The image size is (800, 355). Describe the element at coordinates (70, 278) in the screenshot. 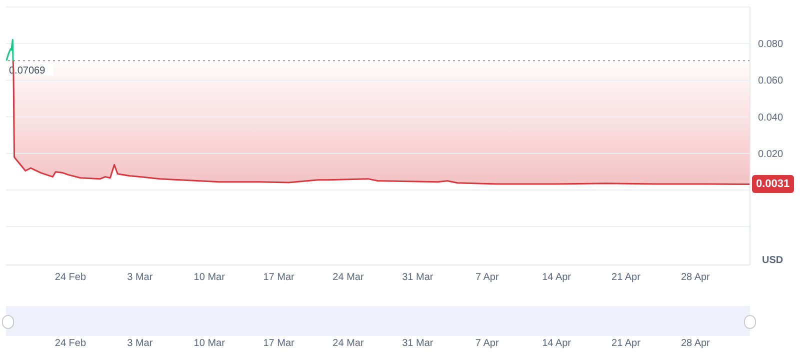

I see `x-tick-label: 24 Feb` at that location.